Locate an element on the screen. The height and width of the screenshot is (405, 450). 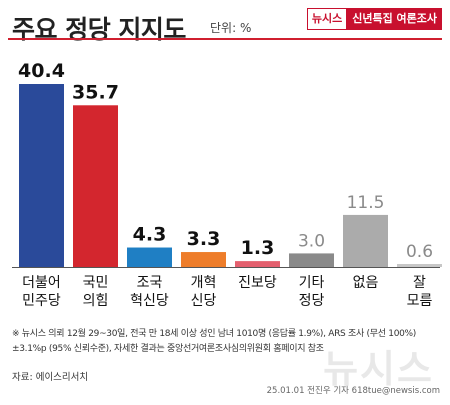
category-label: 정당 is located at coordinates (312, 301).